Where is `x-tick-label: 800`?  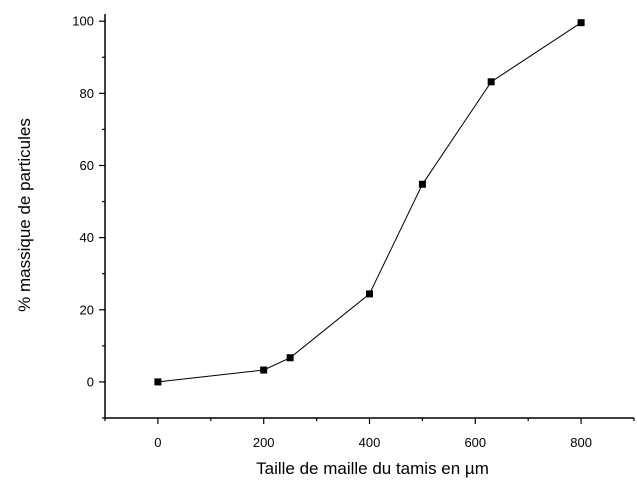
x-tick-label: 800 is located at coordinates (581, 442).